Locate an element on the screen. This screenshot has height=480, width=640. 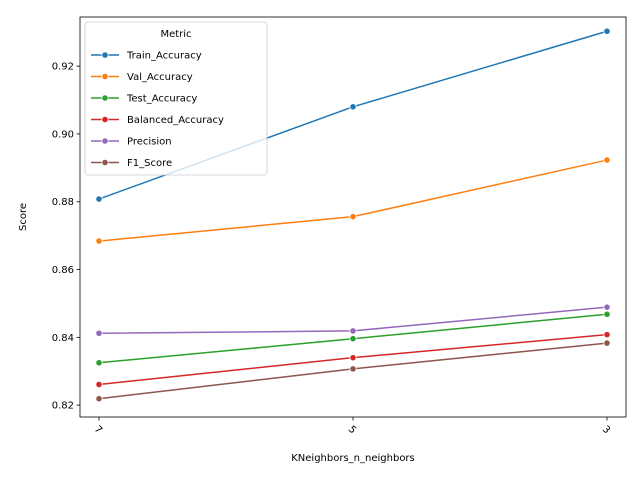
series-test-accuracy is located at coordinates (353, 338).